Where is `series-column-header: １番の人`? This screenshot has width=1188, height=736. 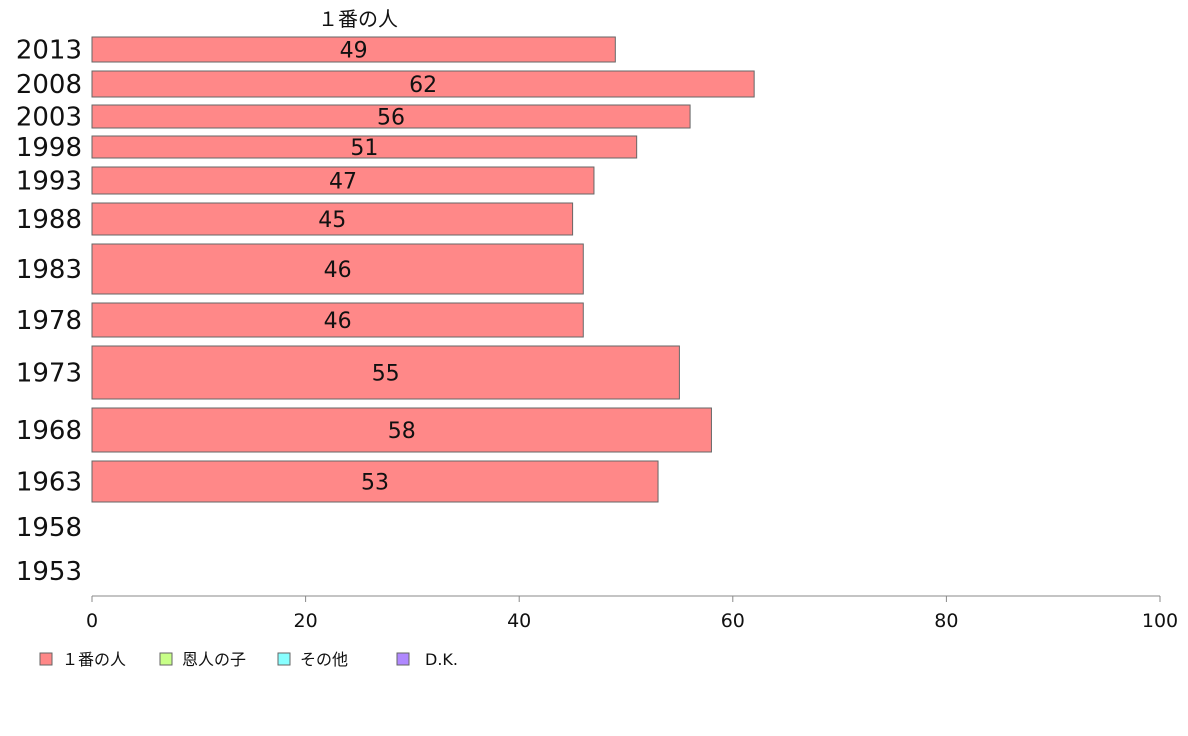 series-column-header: １番の人 is located at coordinates (358, 19).